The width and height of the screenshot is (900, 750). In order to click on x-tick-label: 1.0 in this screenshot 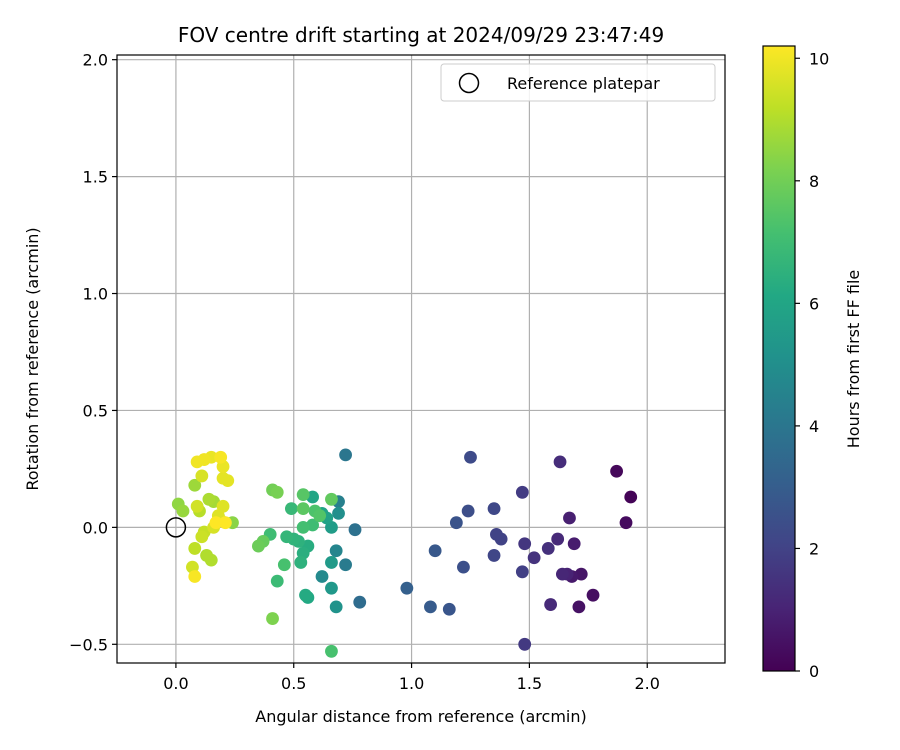, I will do `click(411, 683)`.